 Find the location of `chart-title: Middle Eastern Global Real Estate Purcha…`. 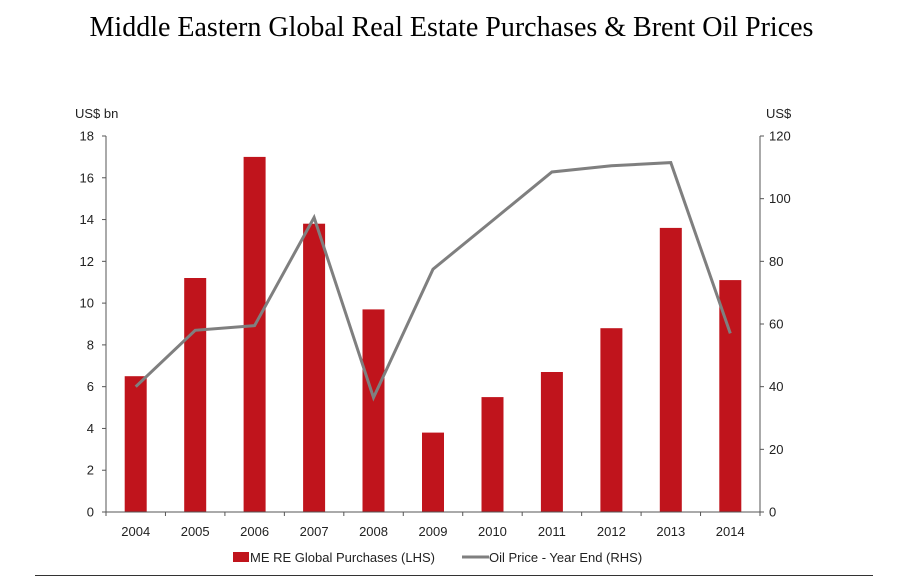

chart-title: Middle Eastern Global Real Estate Purcha… is located at coordinates (451, 27).